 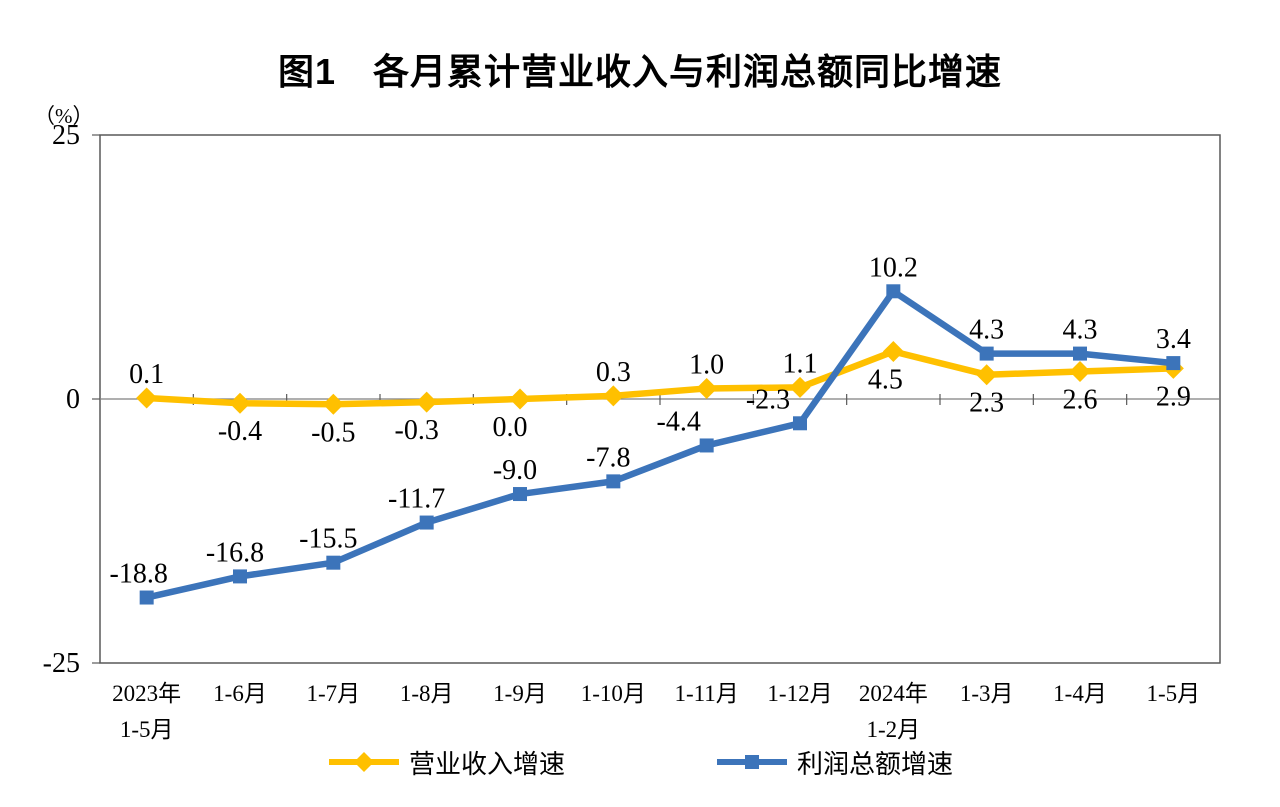 I want to click on profit-label-11: 3.4, so click(x=1173, y=339).